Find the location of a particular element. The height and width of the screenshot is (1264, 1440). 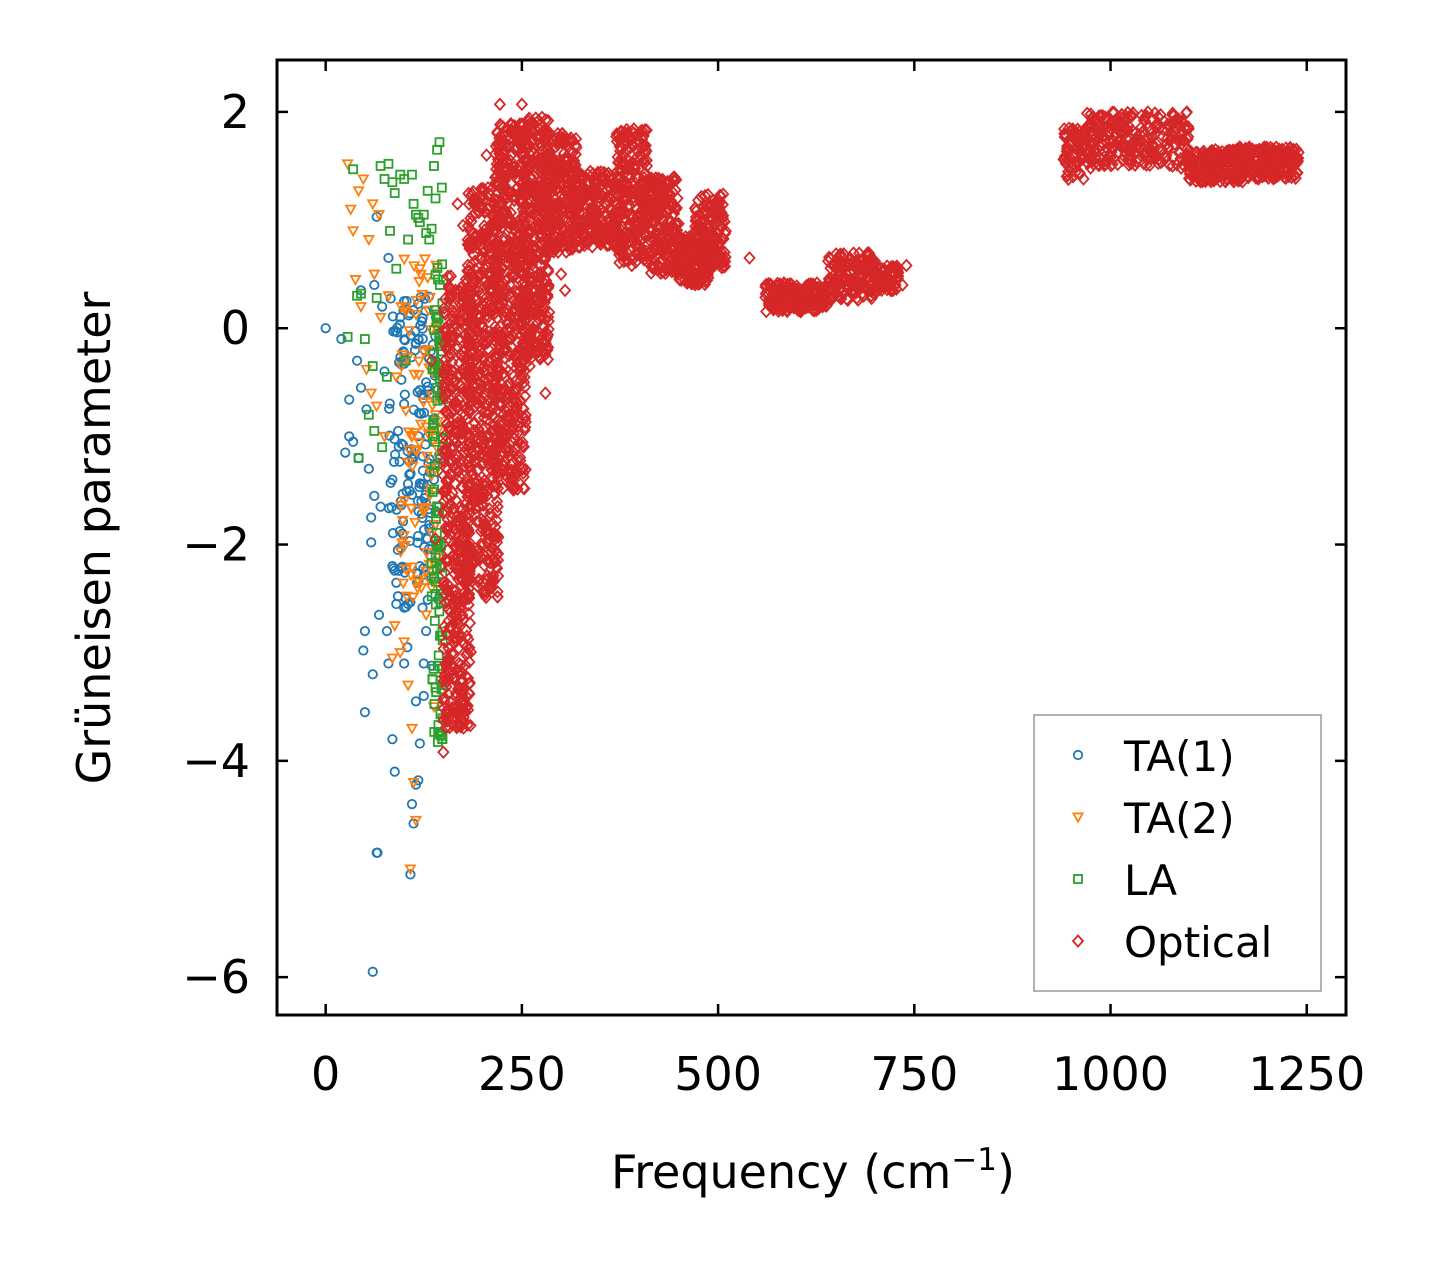

y-tick-label: 2 is located at coordinates (235, 112).